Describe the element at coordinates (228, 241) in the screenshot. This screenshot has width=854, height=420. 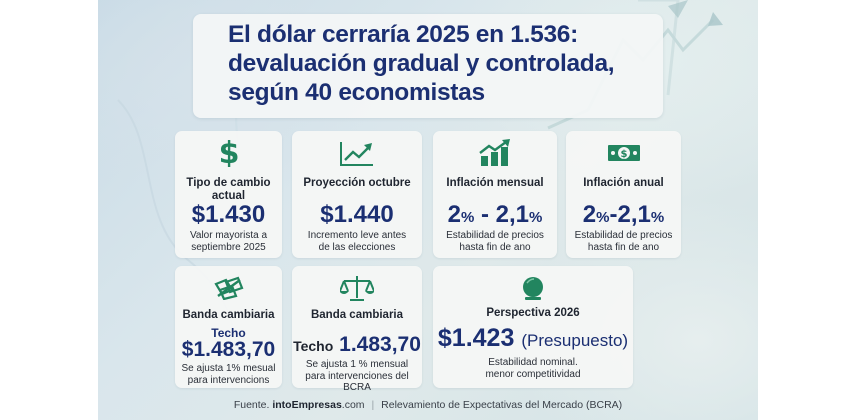
I see `card-description: Valor mayorista a septiembre 2025` at that location.